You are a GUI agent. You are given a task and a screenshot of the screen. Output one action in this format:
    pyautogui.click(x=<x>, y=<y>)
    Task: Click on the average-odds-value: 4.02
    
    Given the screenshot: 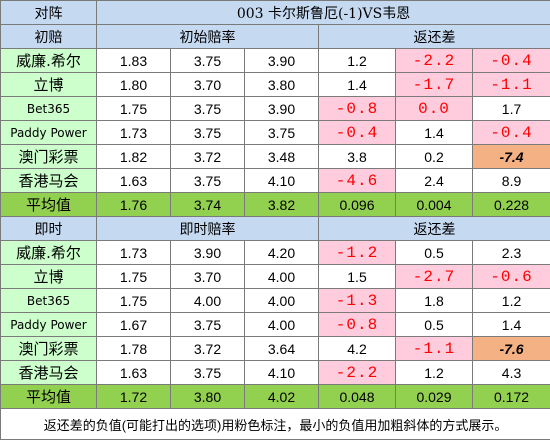 What is the action you would take?
    pyautogui.click(x=282, y=397)
    